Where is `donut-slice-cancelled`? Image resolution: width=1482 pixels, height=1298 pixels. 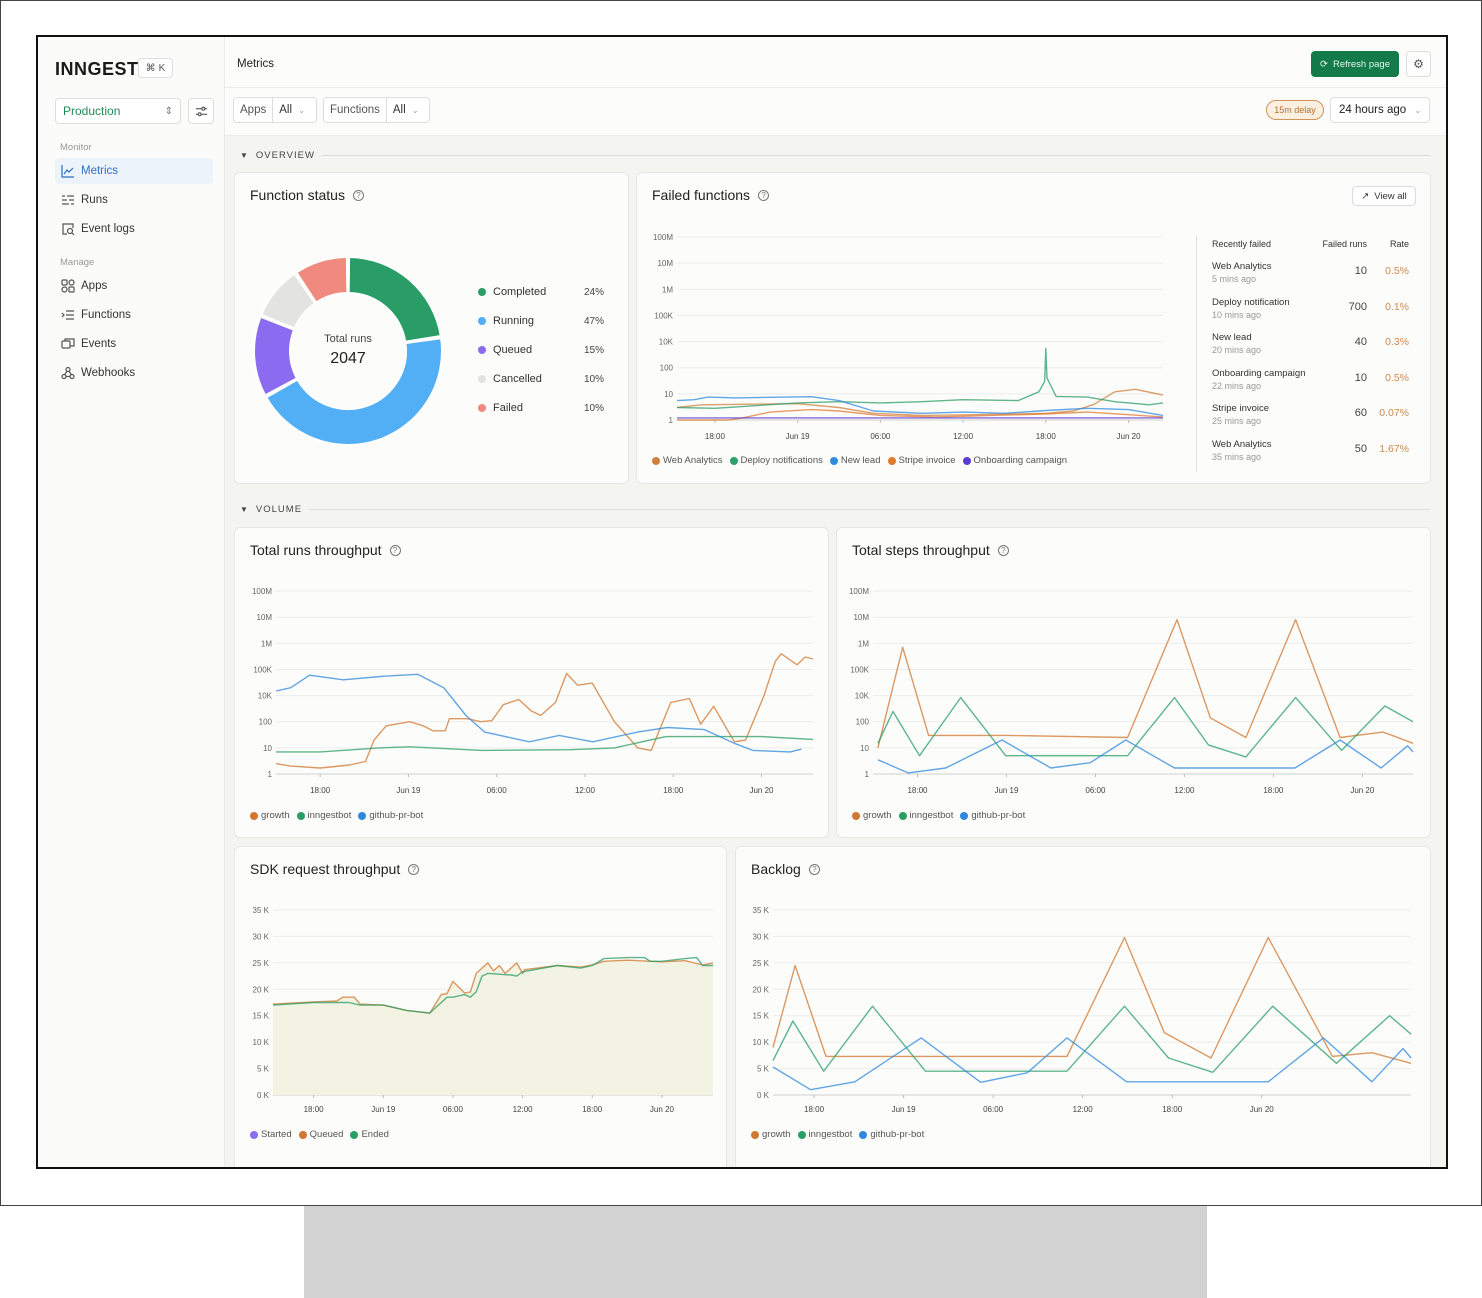 donut-slice-cancelled is located at coordinates (288, 301).